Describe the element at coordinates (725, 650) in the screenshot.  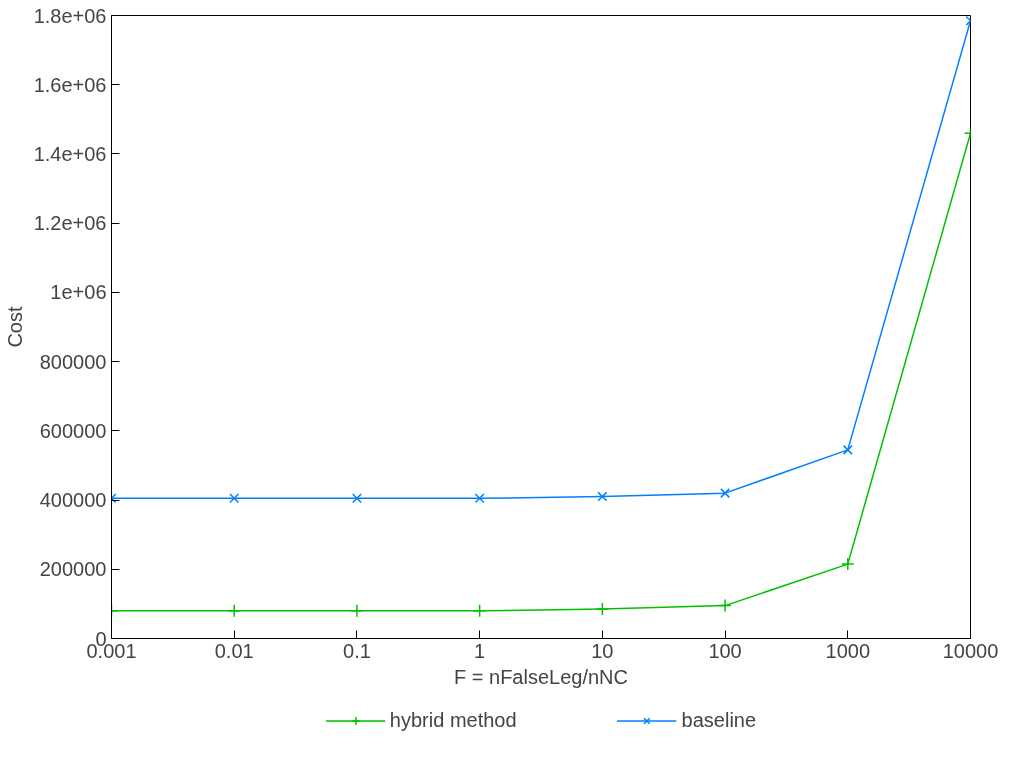
I see `x-tick-label: 100` at that location.